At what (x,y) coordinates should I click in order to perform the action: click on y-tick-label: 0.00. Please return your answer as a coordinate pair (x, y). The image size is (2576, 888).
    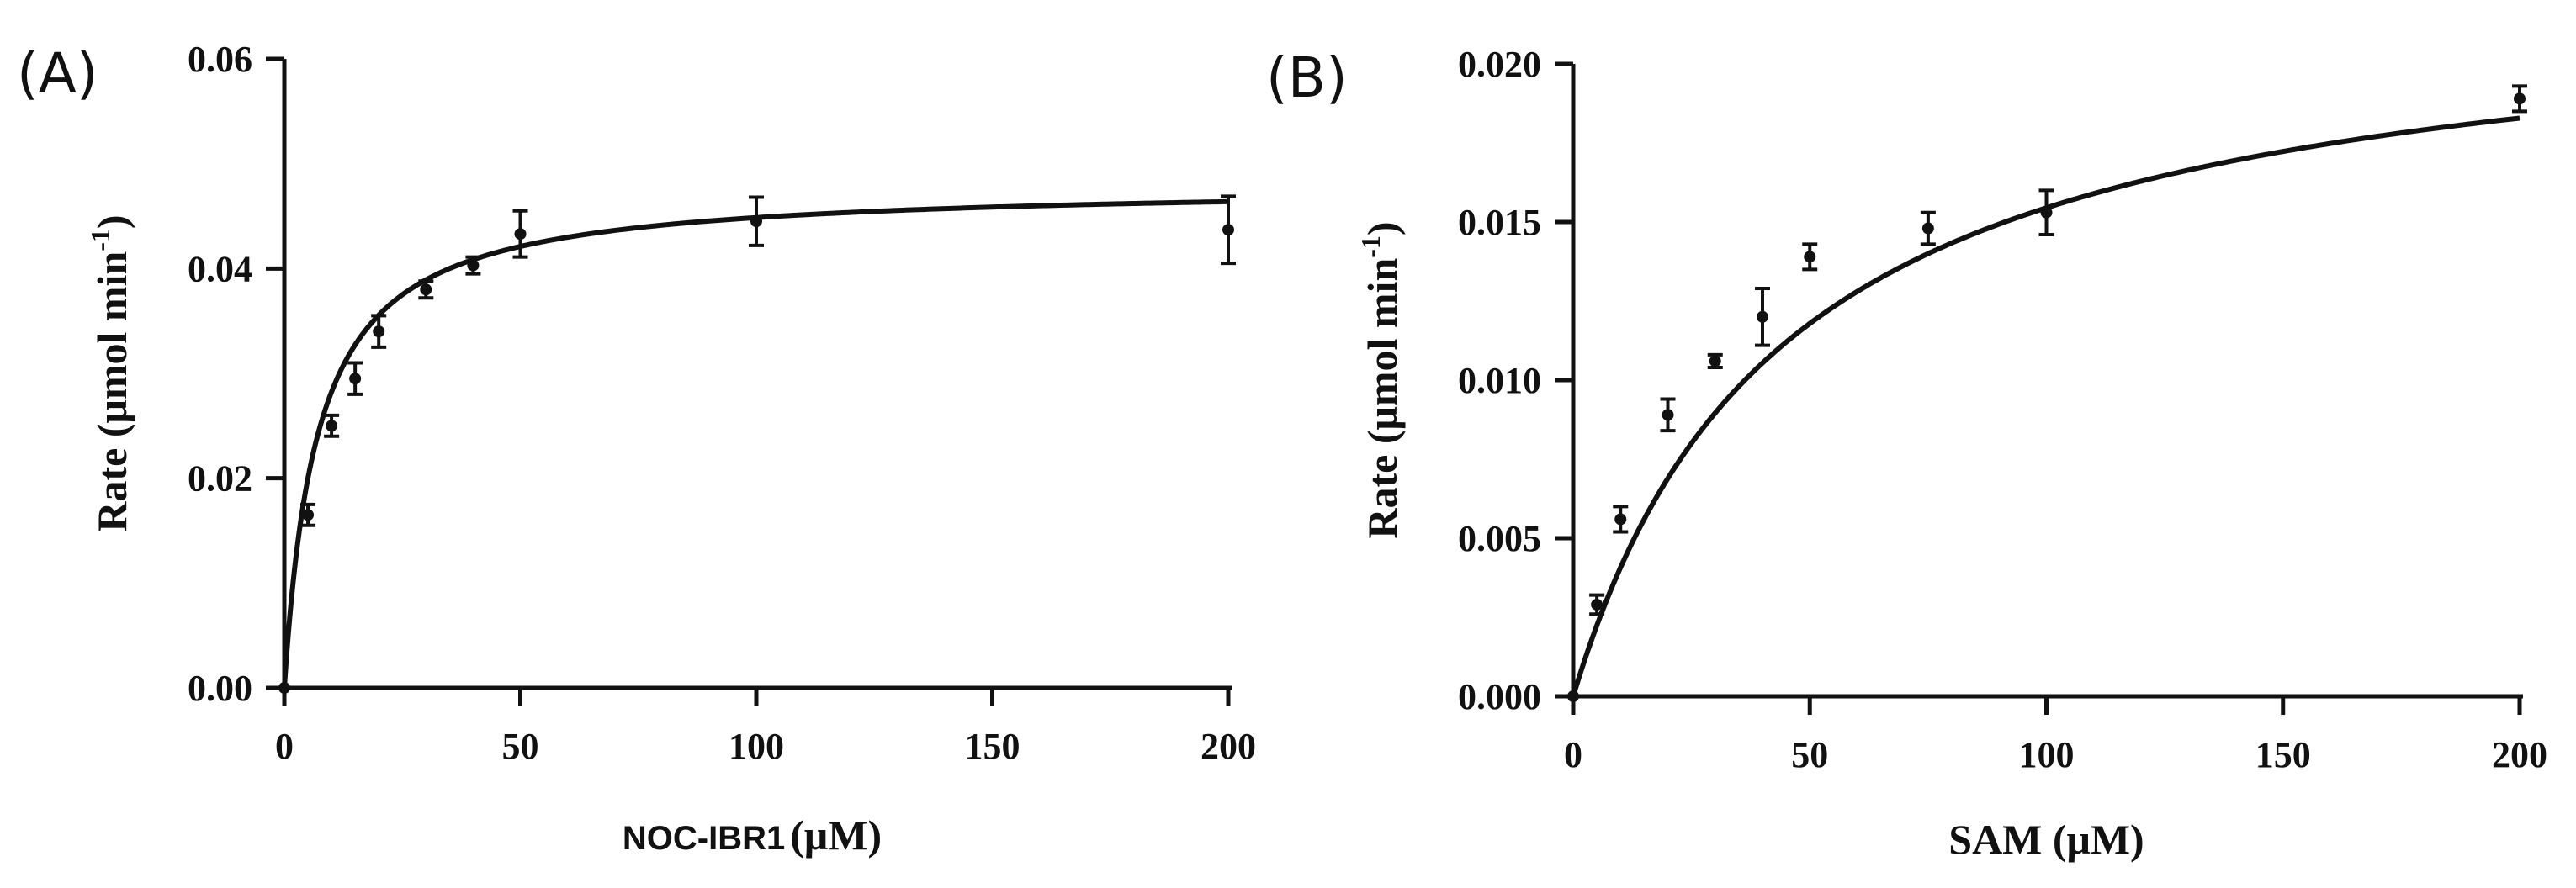
    Looking at the image, I should click on (220, 688).